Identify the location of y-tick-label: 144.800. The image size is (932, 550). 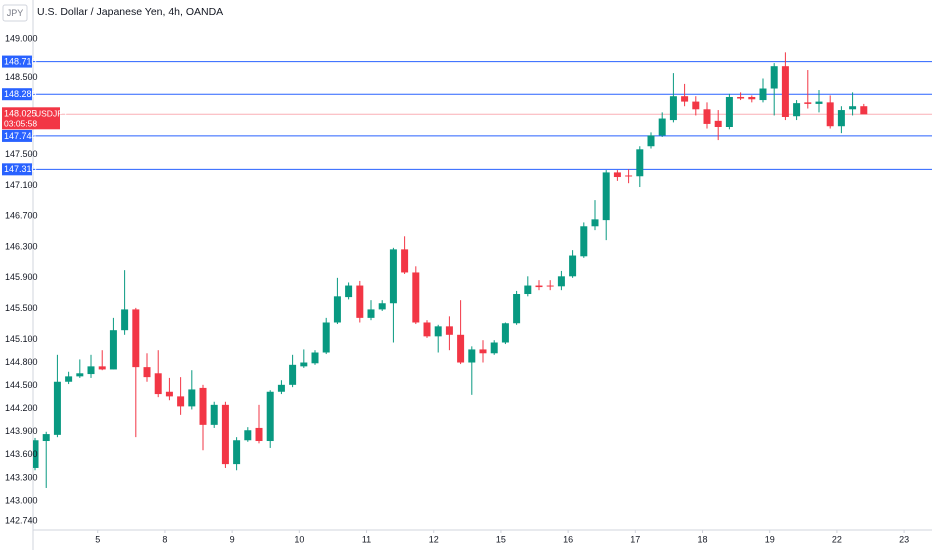
(21, 362).